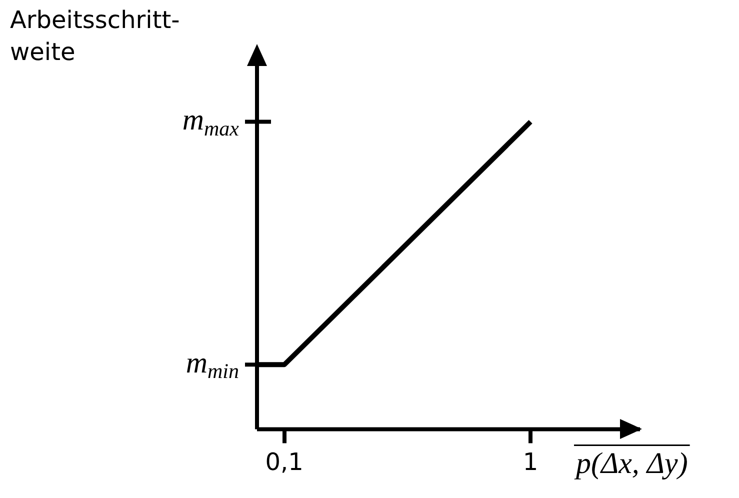 The width and height of the screenshot is (739, 498). I want to click on y-axis-title: Arbeitsschritt- weite, so click(95, 36).